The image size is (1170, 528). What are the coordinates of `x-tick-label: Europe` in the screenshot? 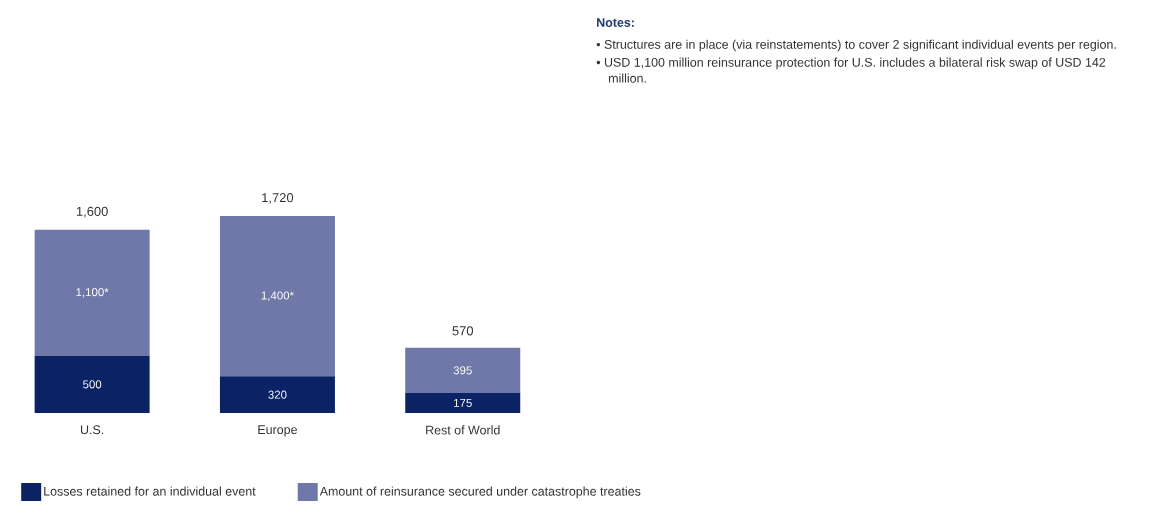 It's located at (277, 431).